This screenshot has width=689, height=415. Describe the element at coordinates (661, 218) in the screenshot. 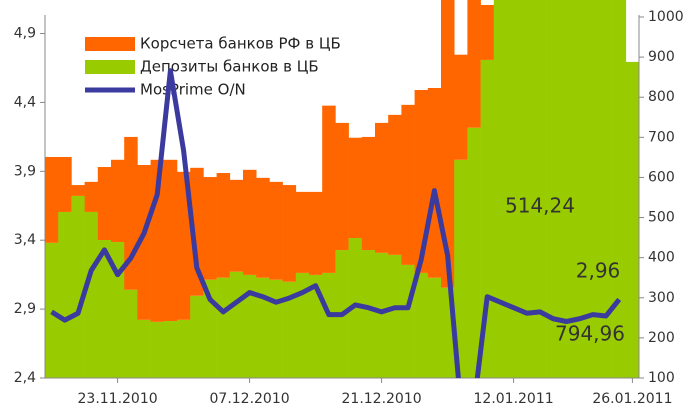

I see `y2-tick-label: 500` at that location.